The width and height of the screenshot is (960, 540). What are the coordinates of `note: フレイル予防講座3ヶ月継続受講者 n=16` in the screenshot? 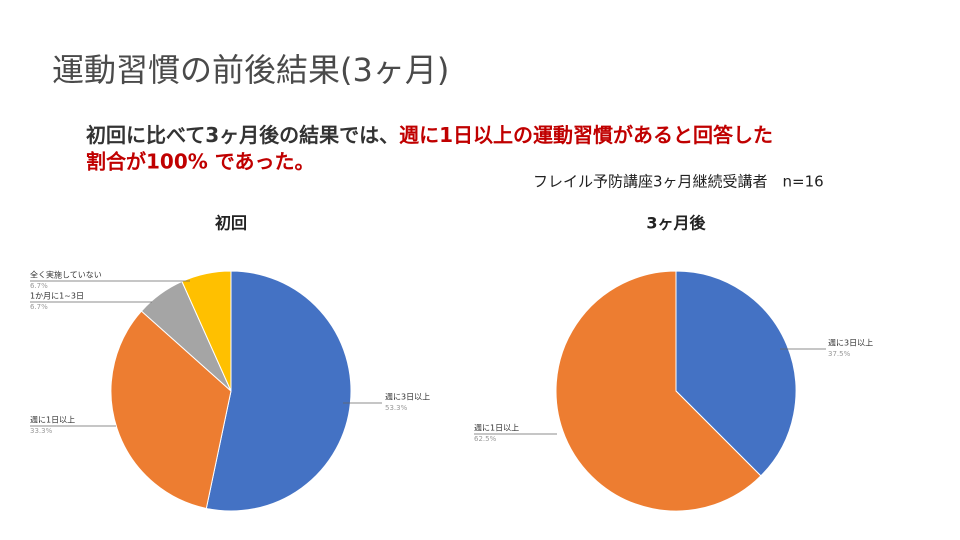 It's located at (678, 182).